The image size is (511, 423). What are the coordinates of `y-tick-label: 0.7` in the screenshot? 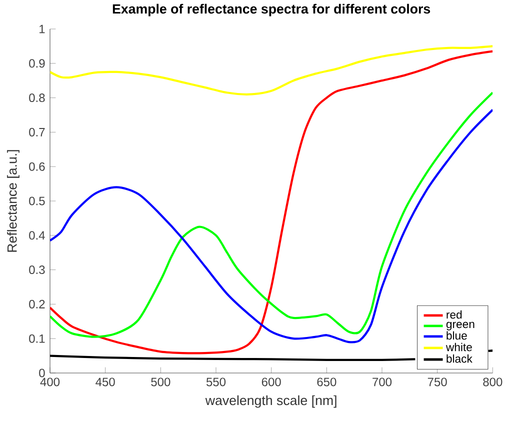 It's located at (37, 132).